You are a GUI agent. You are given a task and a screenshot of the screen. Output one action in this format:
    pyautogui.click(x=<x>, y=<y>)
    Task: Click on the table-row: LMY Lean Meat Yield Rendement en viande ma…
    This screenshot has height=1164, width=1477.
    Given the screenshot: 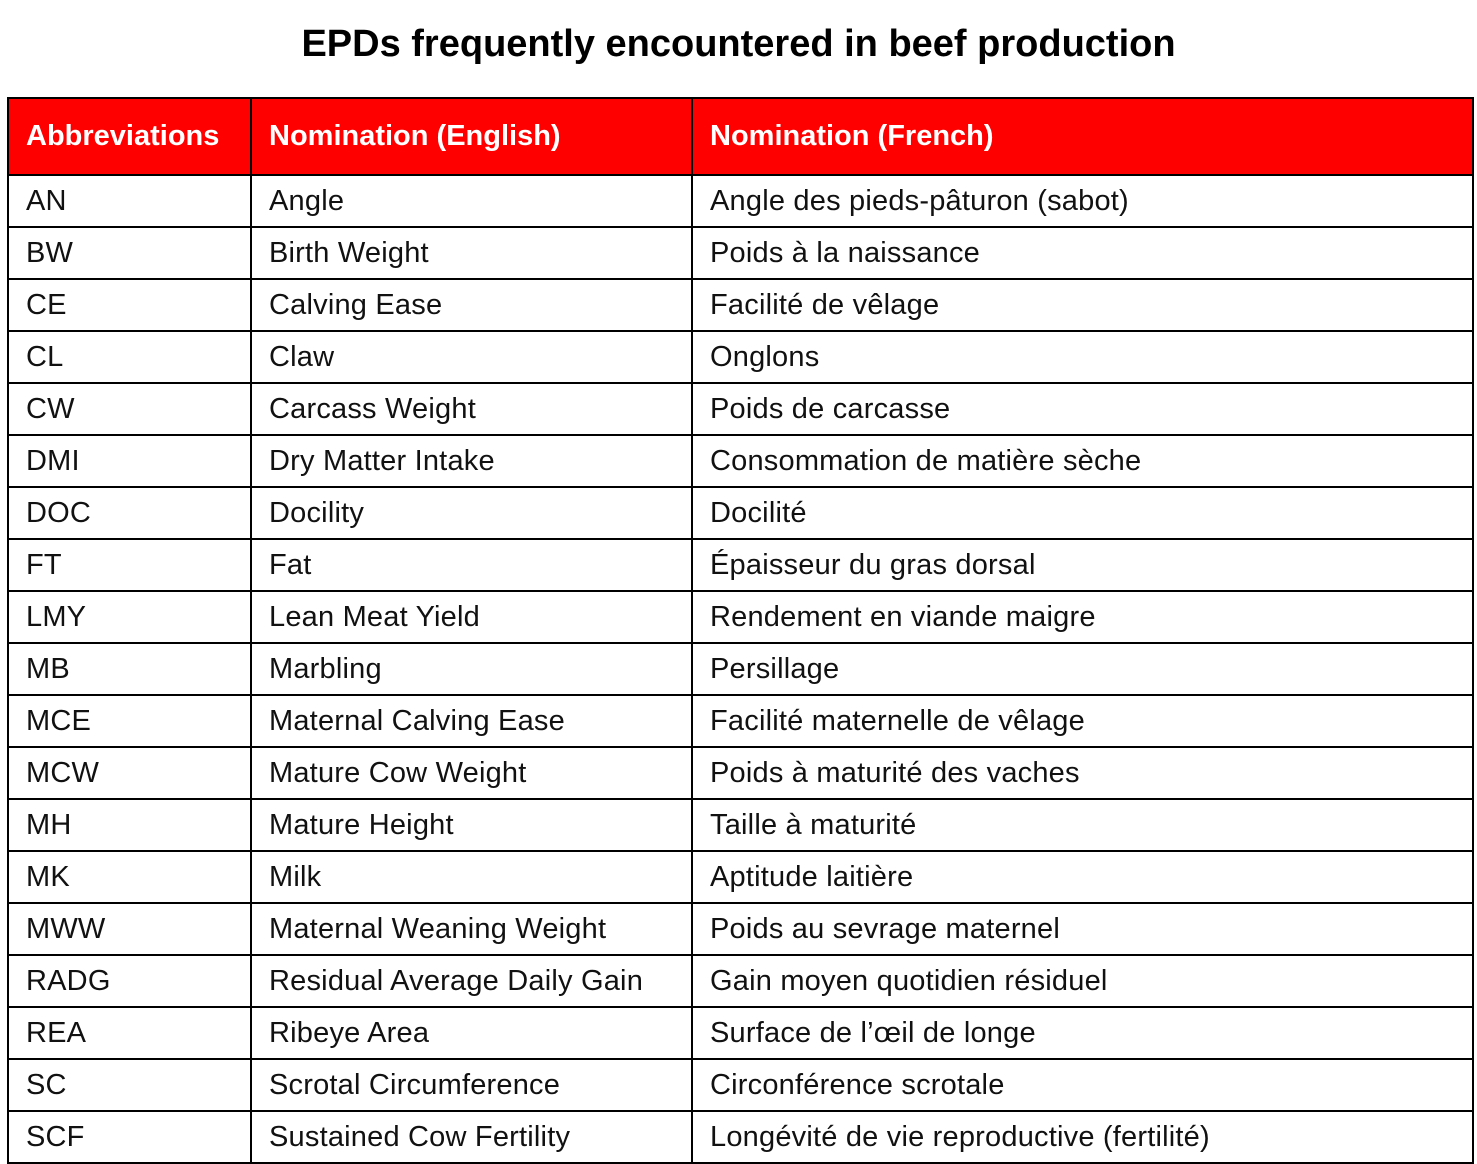 What is the action you would take?
    pyautogui.click(x=740, y=617)
    